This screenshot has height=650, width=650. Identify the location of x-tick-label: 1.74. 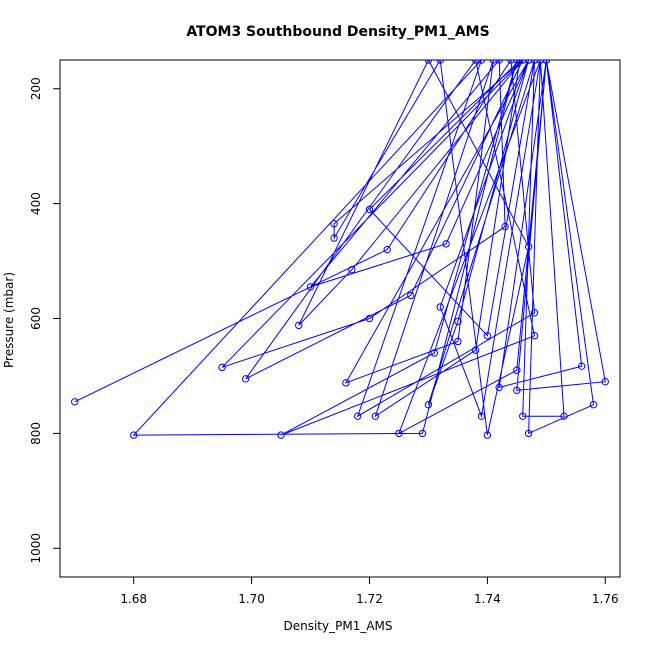
(487, 599).